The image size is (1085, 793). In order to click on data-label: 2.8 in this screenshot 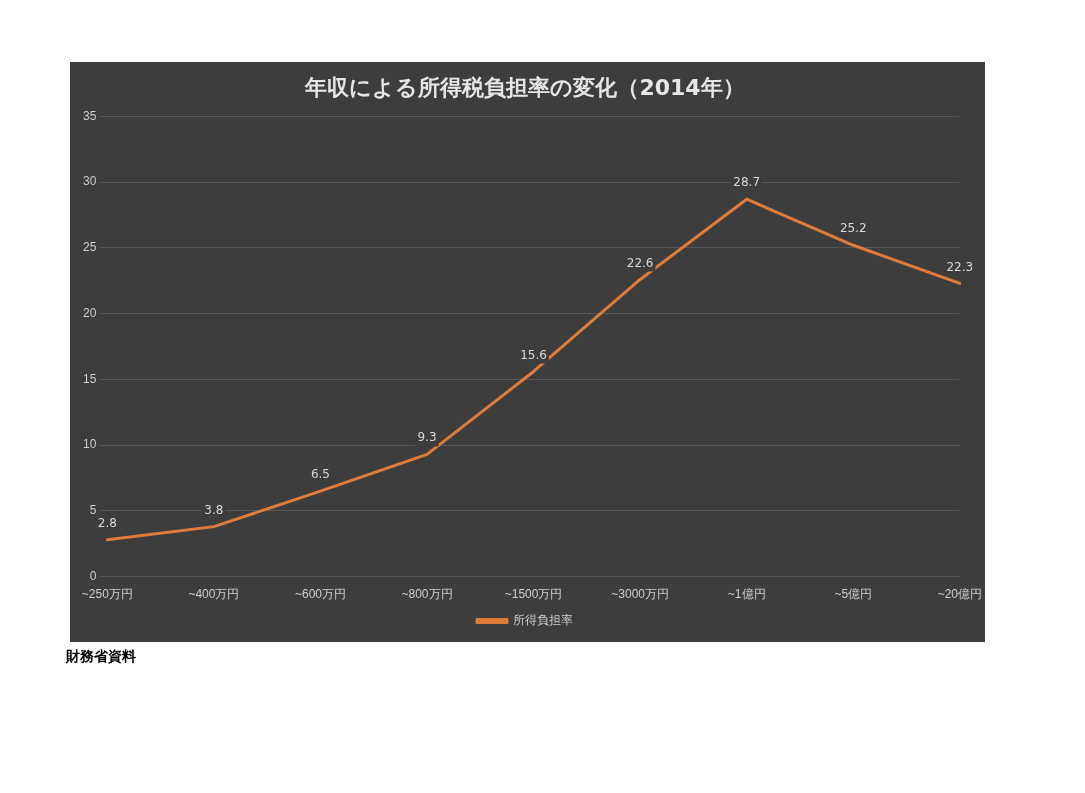, I will do `click(107, 522)`.